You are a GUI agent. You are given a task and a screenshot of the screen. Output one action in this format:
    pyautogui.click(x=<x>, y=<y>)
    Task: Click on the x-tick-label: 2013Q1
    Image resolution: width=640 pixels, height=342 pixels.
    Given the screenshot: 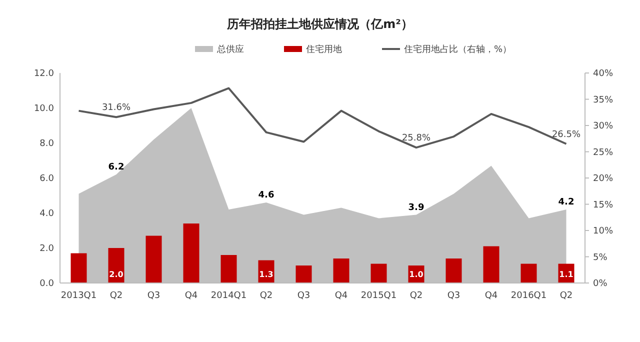 What is the action you would take?
    pyautogui.click(x=78, y=296)
    